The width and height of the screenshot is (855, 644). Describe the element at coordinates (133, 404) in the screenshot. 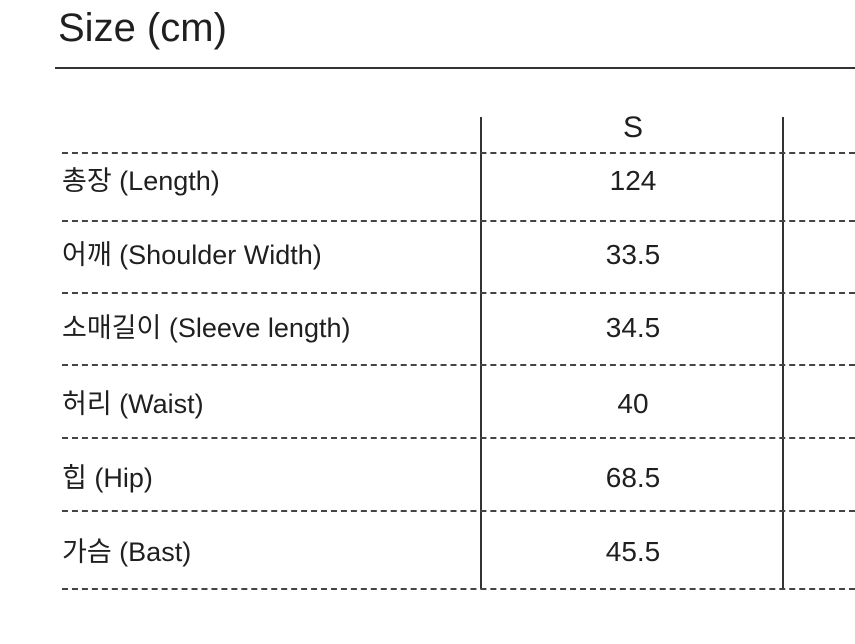

I see `row-label: 허리 (Waist)` at that location.